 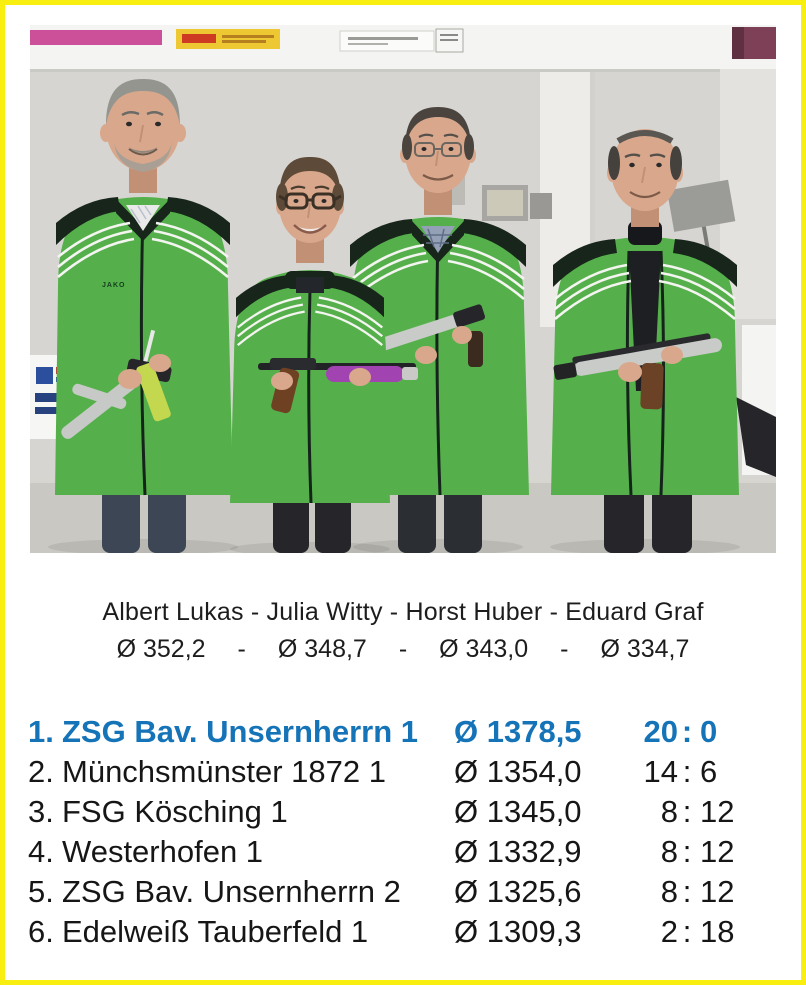 What do you see at coordinates (163, 851) in the screenshot?
I see `team-cell: Westerhofen 1` at bounding box center [163, 851].